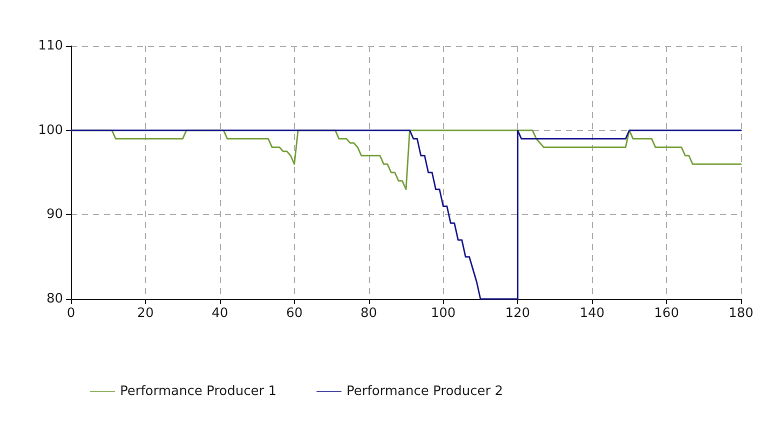 The width and height of the screenshot is (761, 425). Describe the element at coordinates (50, 46) in the screenshot. I see `y-tick-label: 110` at that location.